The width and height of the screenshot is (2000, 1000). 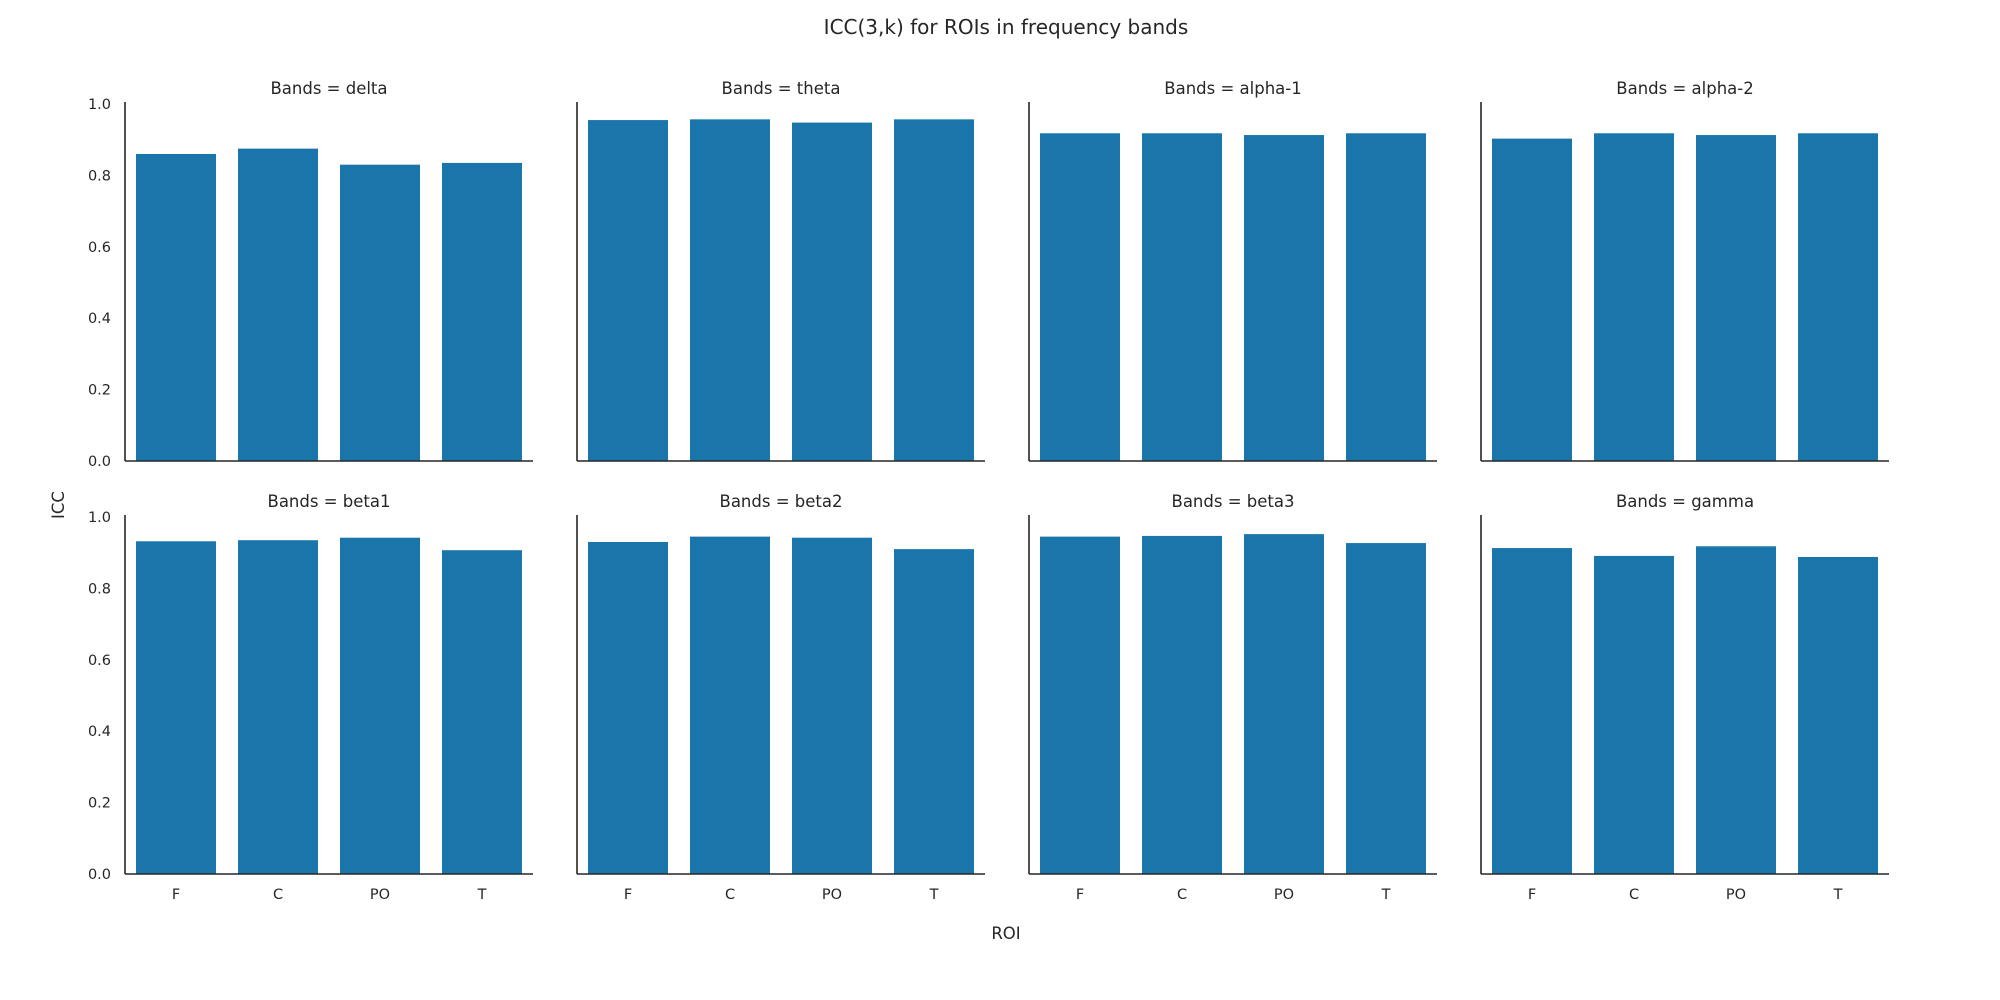 What do you see at coordinates (58, 505) in the screenshot?
I see `y-axis-label: ICC` at bounding box center [58, 505].